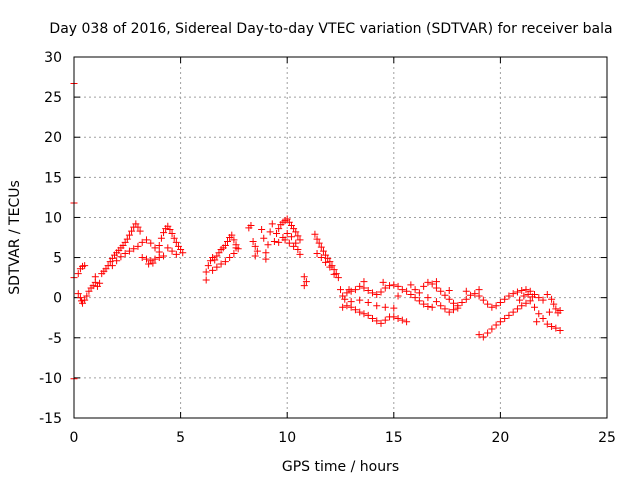  I want to click on x-tick-label: 10, so click(287, 438).